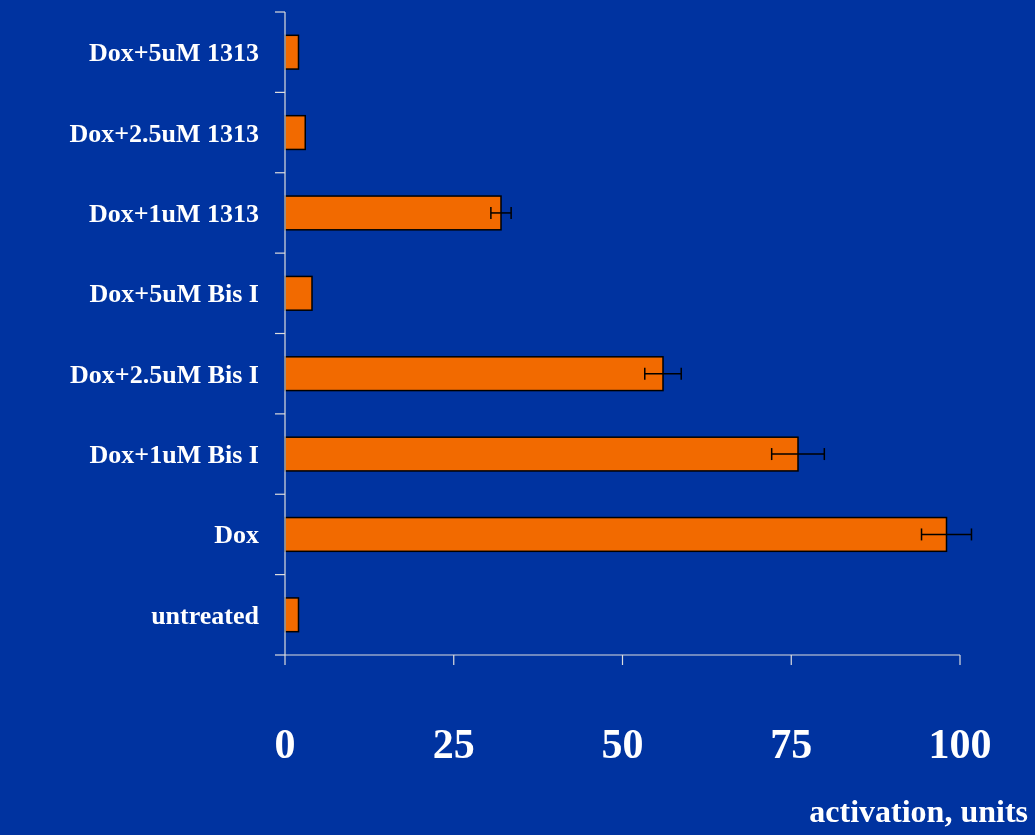  What do you see at coordinates (174, 294) in the screenshot?
I see `y-tick-label: Dox+5uM Bis I` at bounding box center [174, 294].